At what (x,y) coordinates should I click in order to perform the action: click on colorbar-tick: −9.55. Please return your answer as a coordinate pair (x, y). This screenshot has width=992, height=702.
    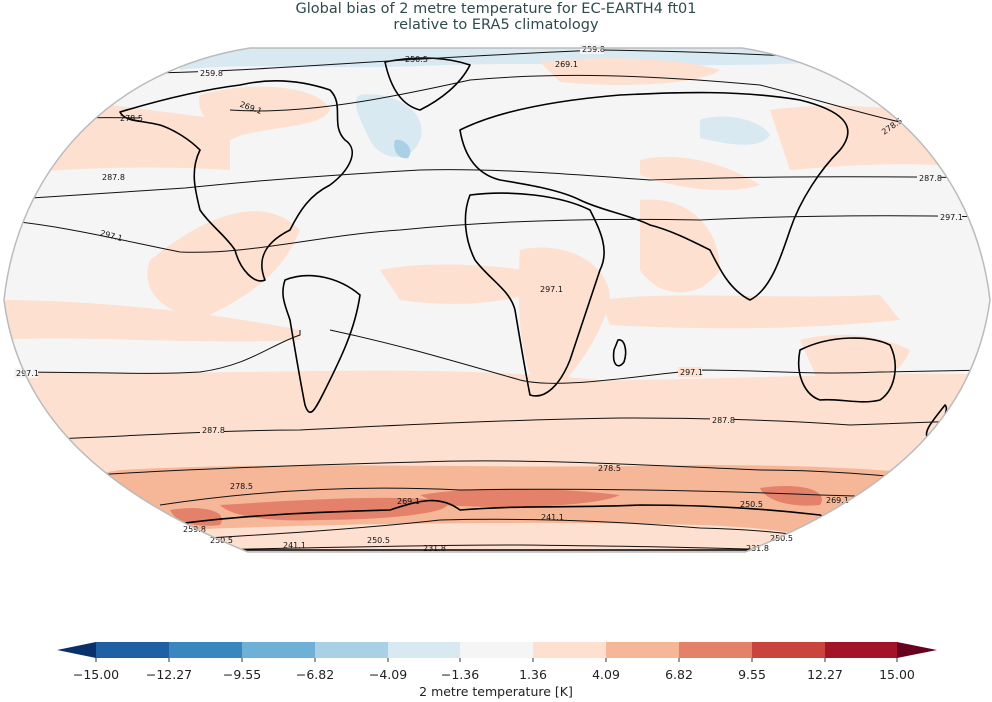
    Looking at the image, I should click on (242, 674).